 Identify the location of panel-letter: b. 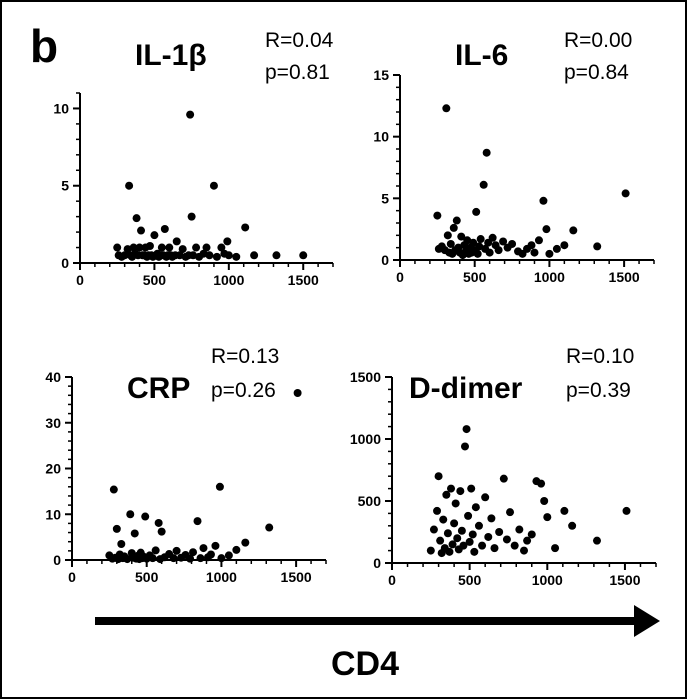
(44, 46).